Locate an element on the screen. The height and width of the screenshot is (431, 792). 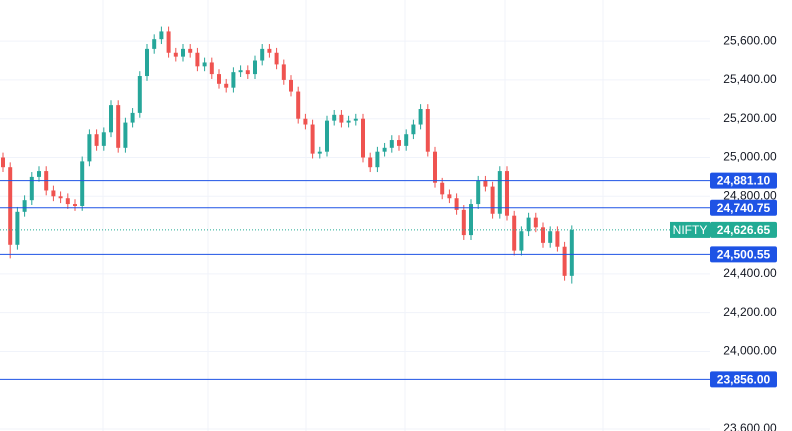
y-tick-label: 24,800.00 is located at coordinates (750, 195).